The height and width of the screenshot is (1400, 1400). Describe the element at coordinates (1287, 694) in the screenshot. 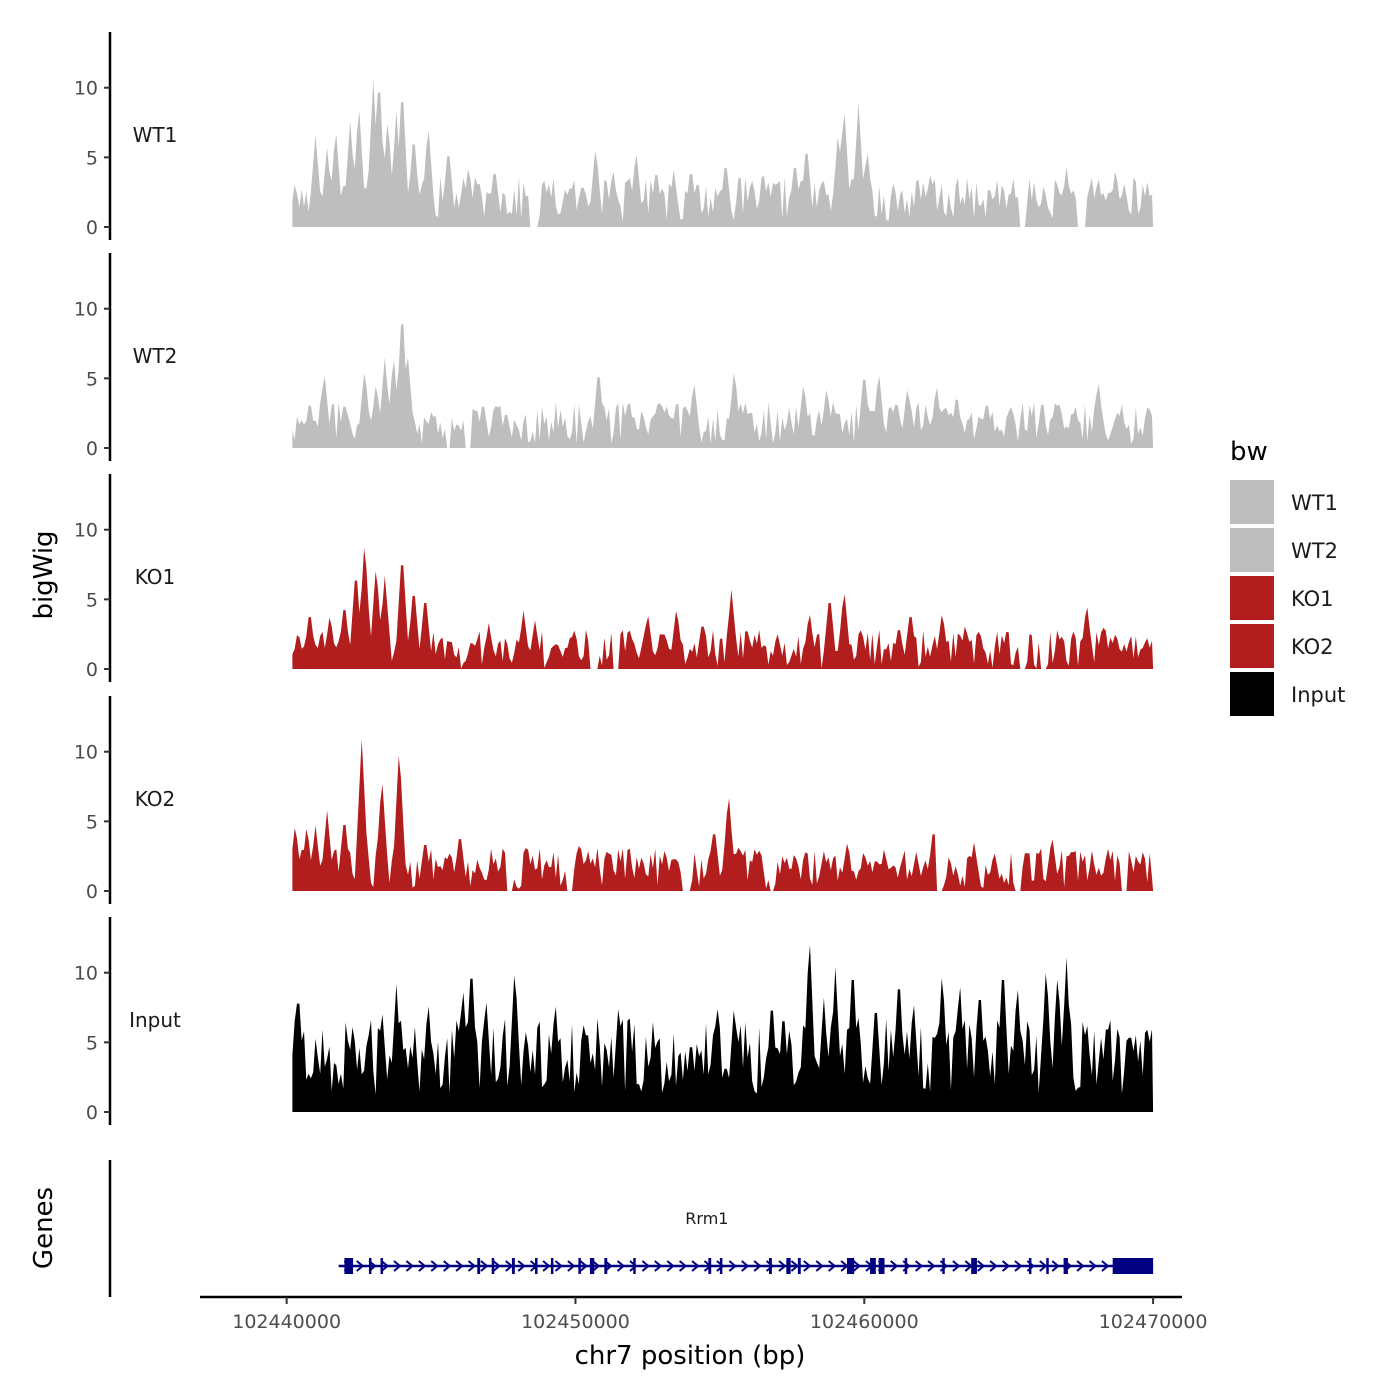

I see `legend-entry-input: Input` at that location.